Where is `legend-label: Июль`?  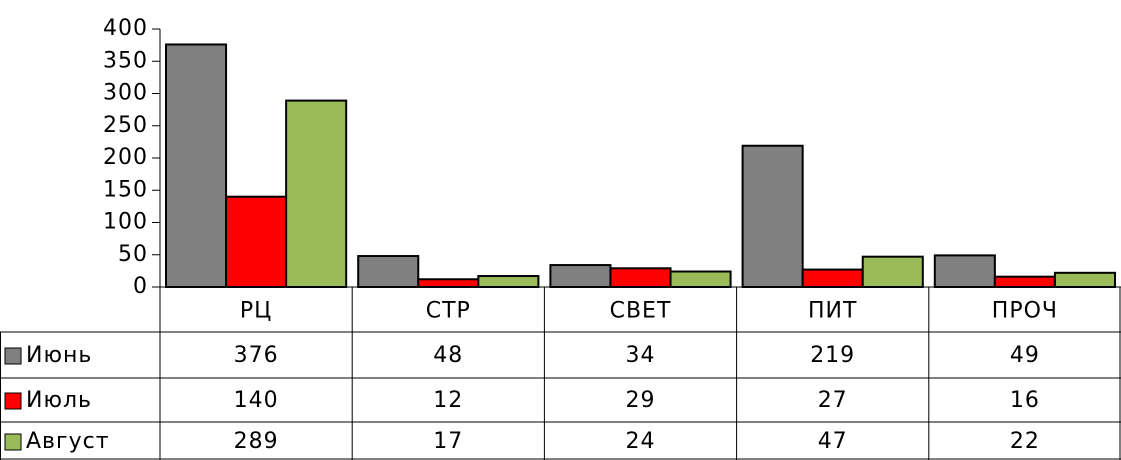
legend-label: Июль is located at coordinates (59, 400).